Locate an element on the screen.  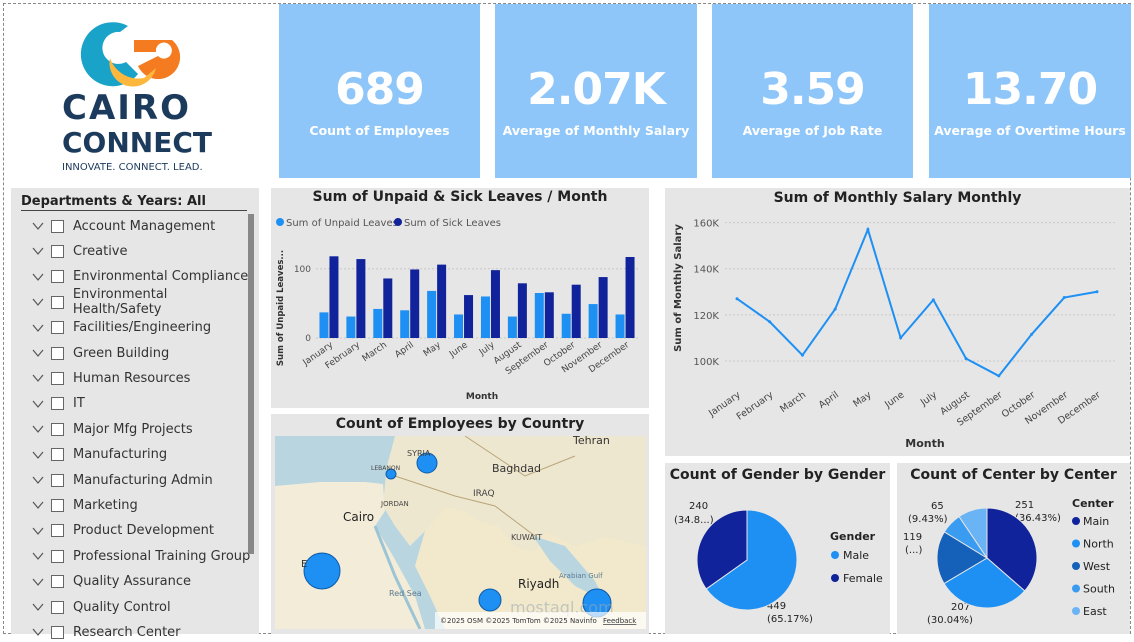
slicer-item: Quality Control is located at coordinates (101, 607).